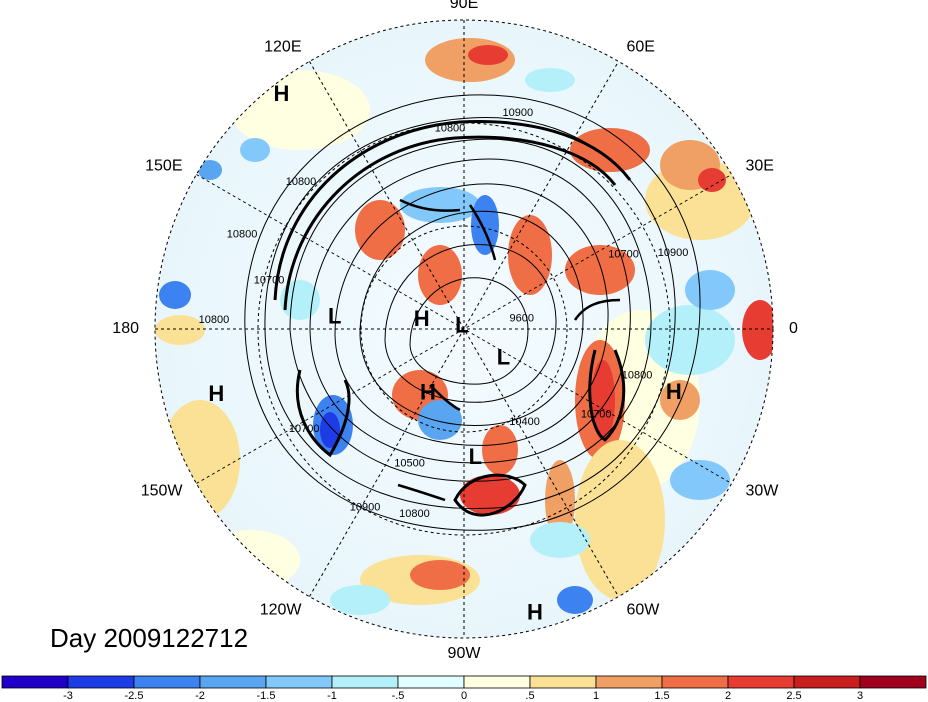 This screenshot has height=702, width=928. I want to click on timestamp-label: Day 2009122712, so click(149, 638).